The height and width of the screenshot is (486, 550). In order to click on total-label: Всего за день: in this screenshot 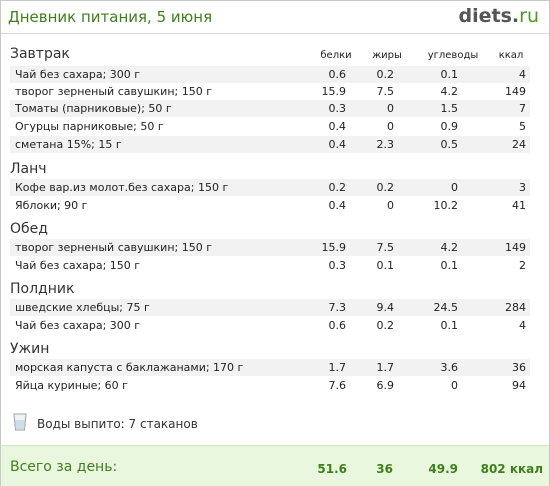, I will do `click(64, 467)`.